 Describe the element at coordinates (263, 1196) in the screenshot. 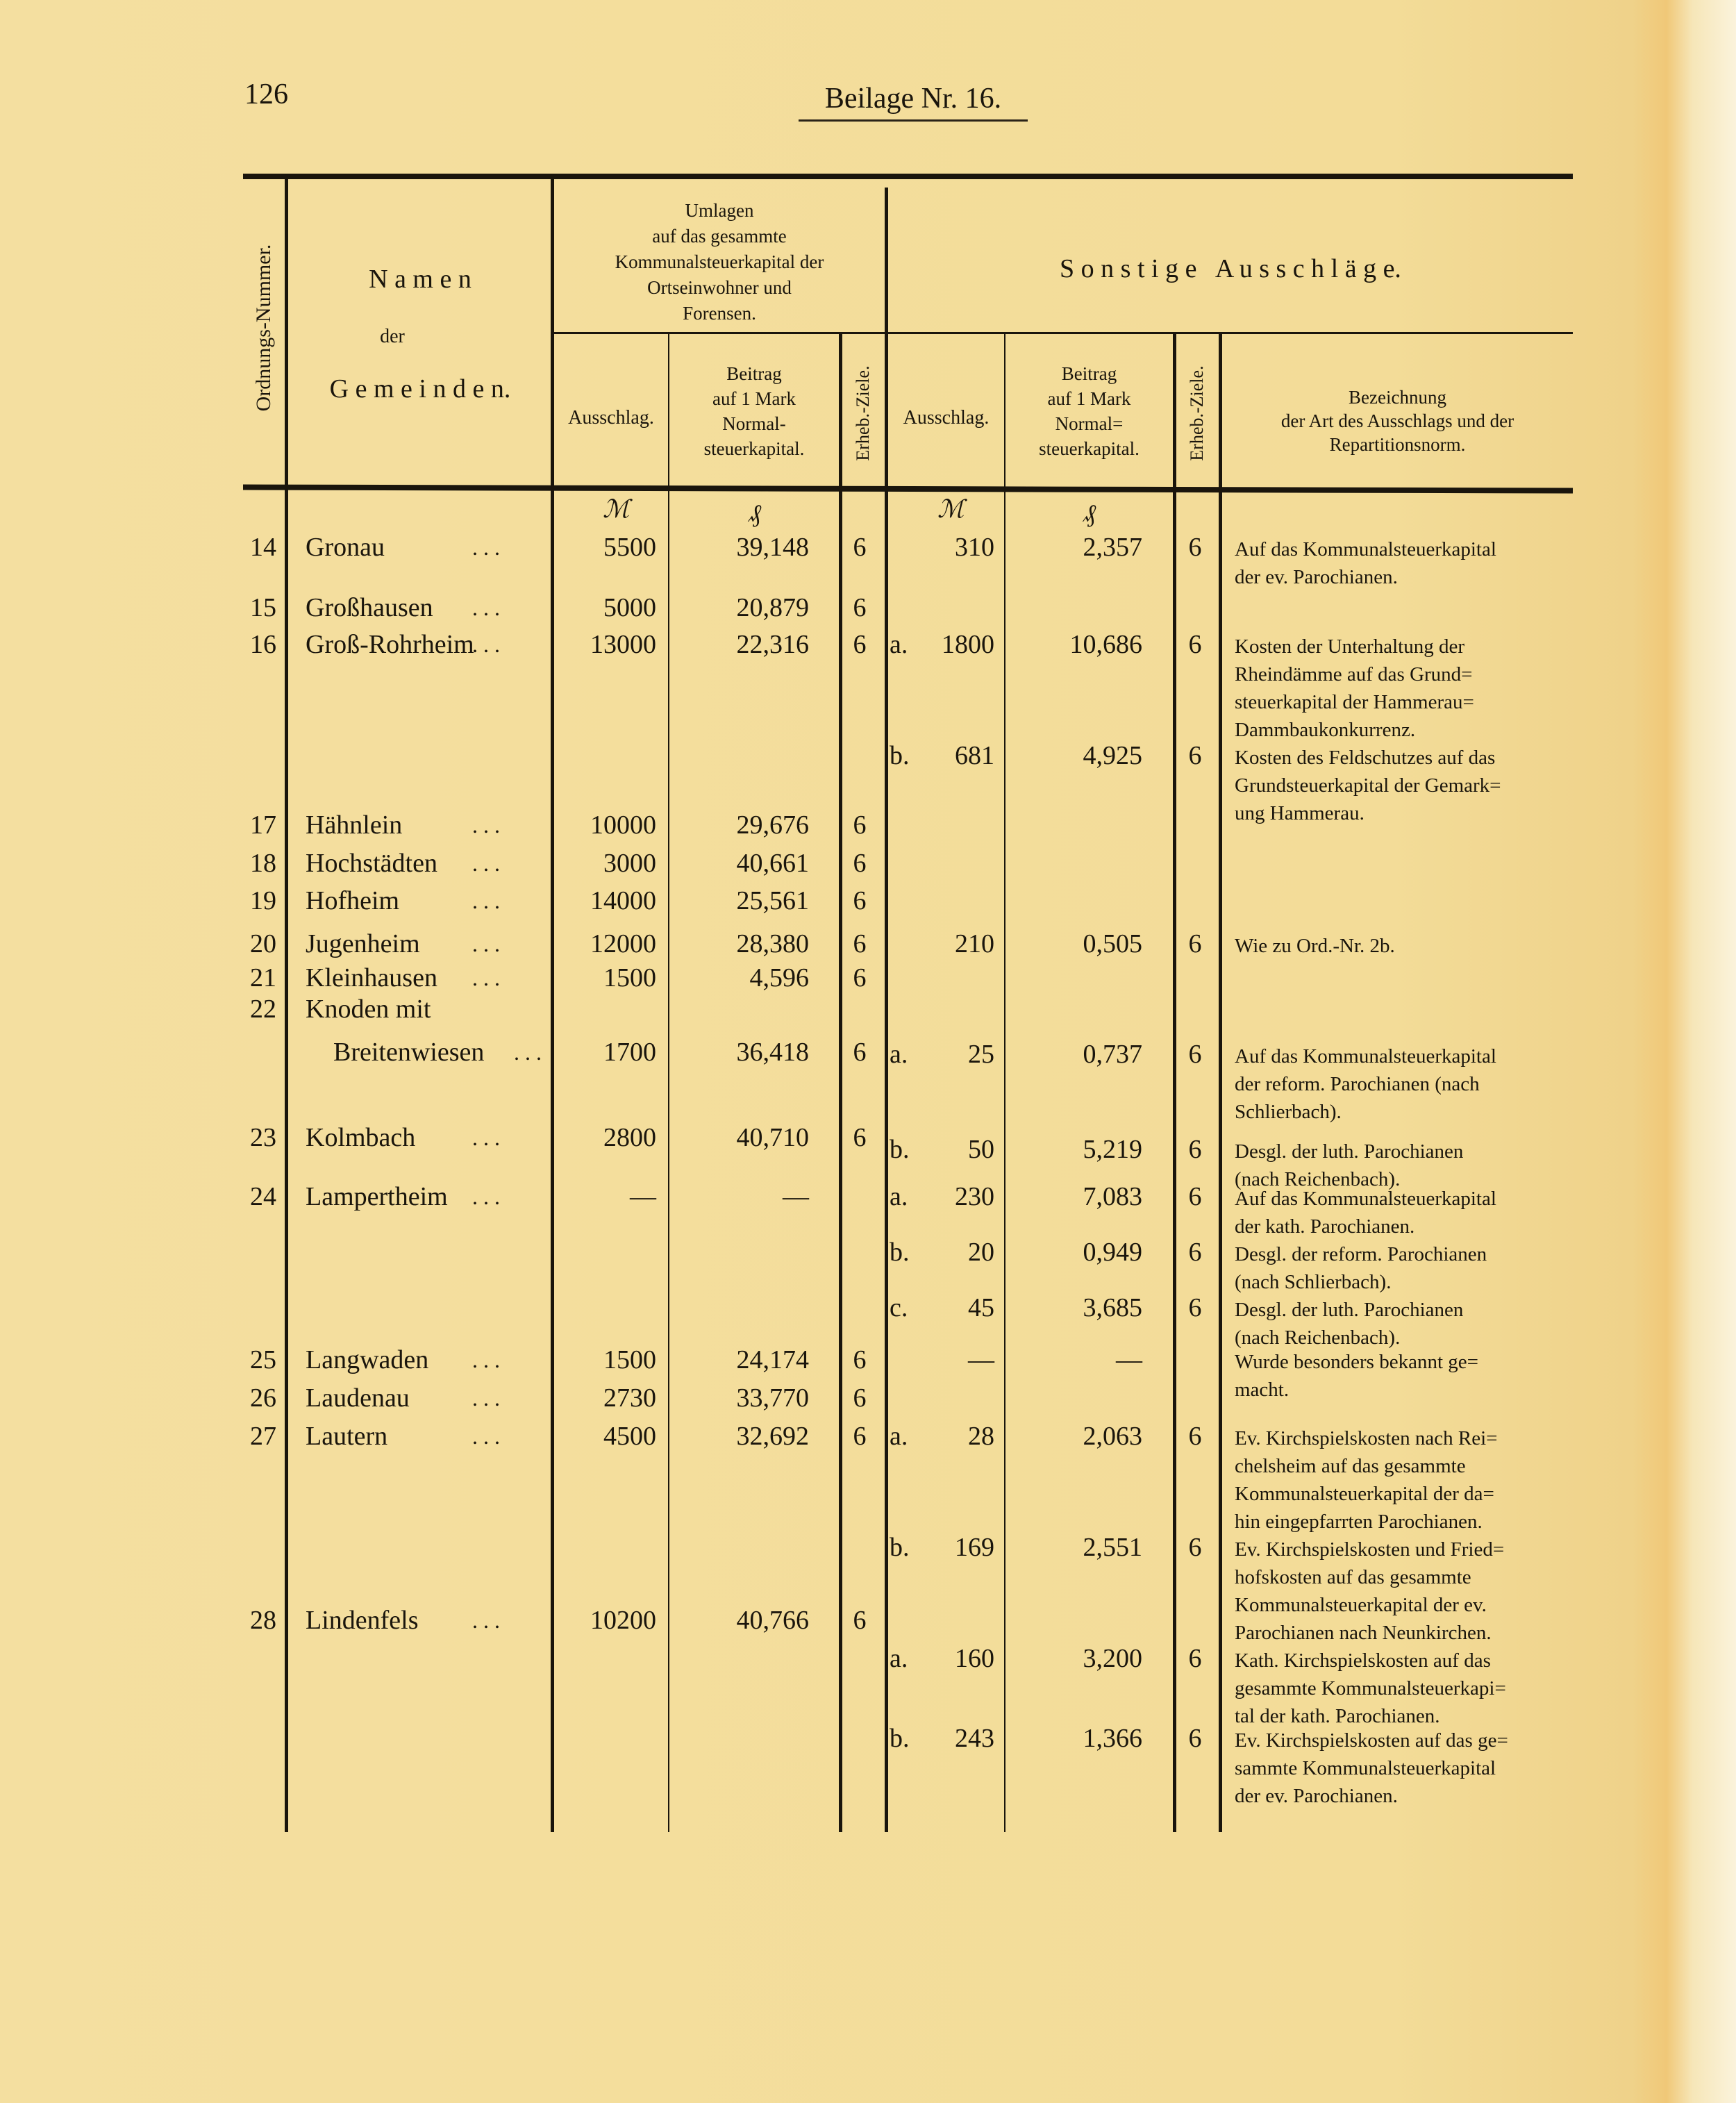

I see `row-number: 24` at that location.